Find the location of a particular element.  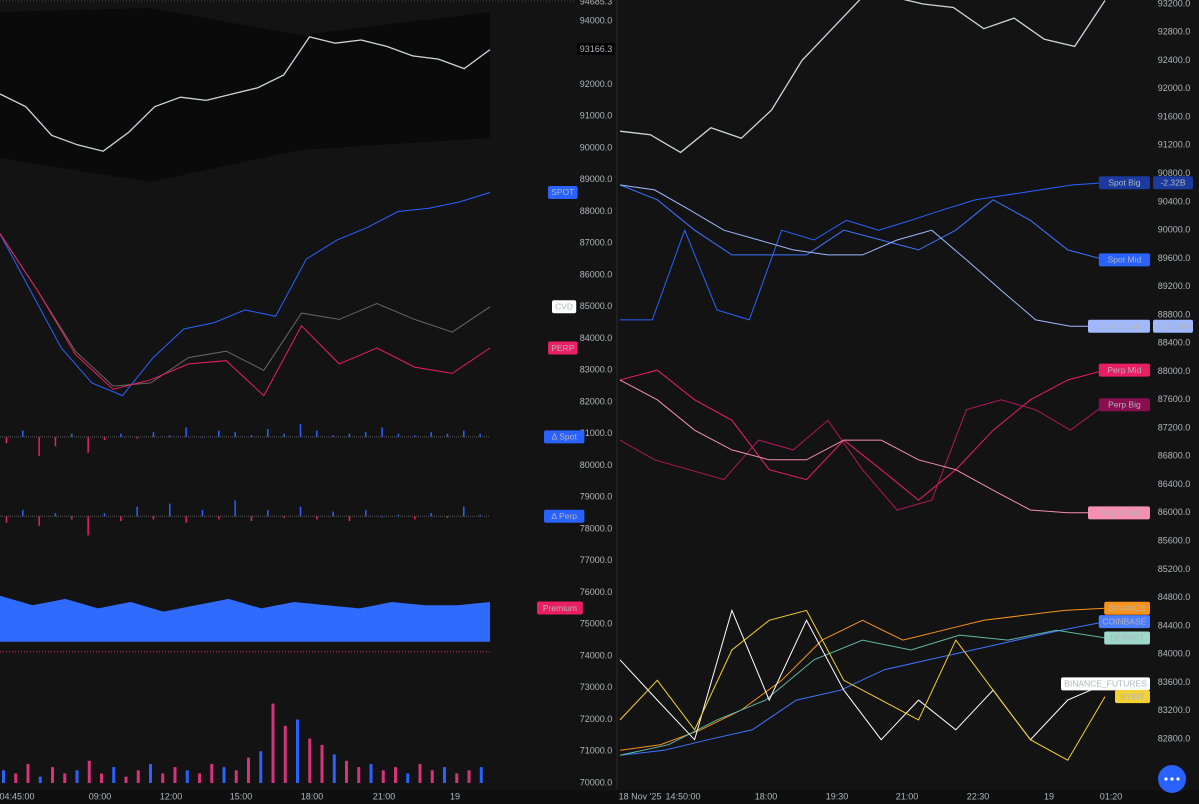

y-tick-label: 83600.0 is located at coordinates (1174, 682).